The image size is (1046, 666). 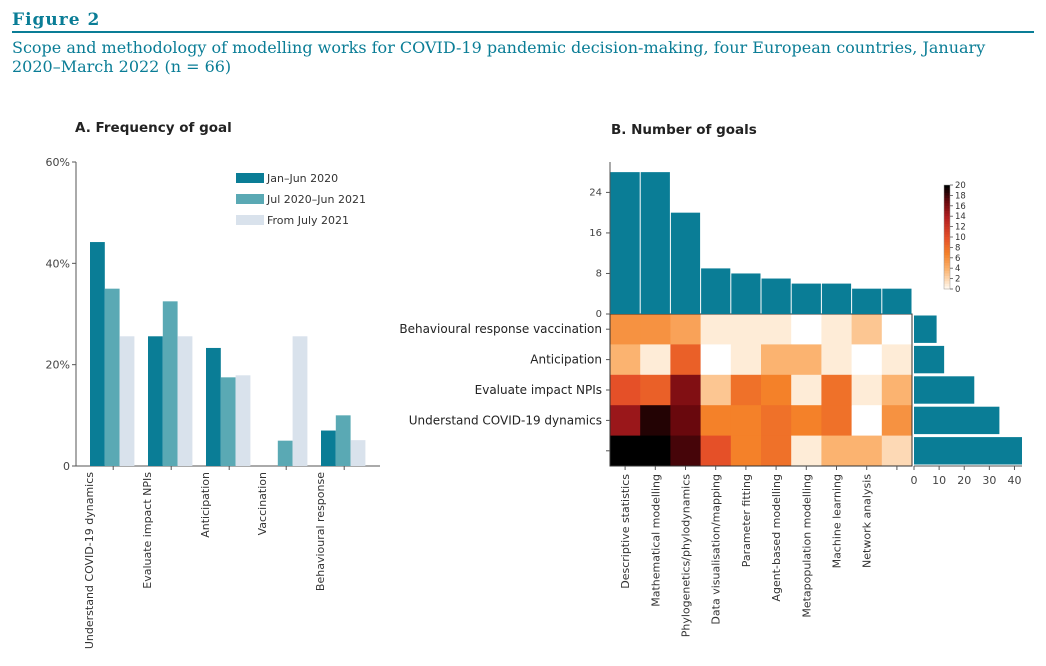 What do you see at coordinates (957, 259) in the screenshot?
I see `colorbar-tick-label: 6` at bounding box center [957, 259].